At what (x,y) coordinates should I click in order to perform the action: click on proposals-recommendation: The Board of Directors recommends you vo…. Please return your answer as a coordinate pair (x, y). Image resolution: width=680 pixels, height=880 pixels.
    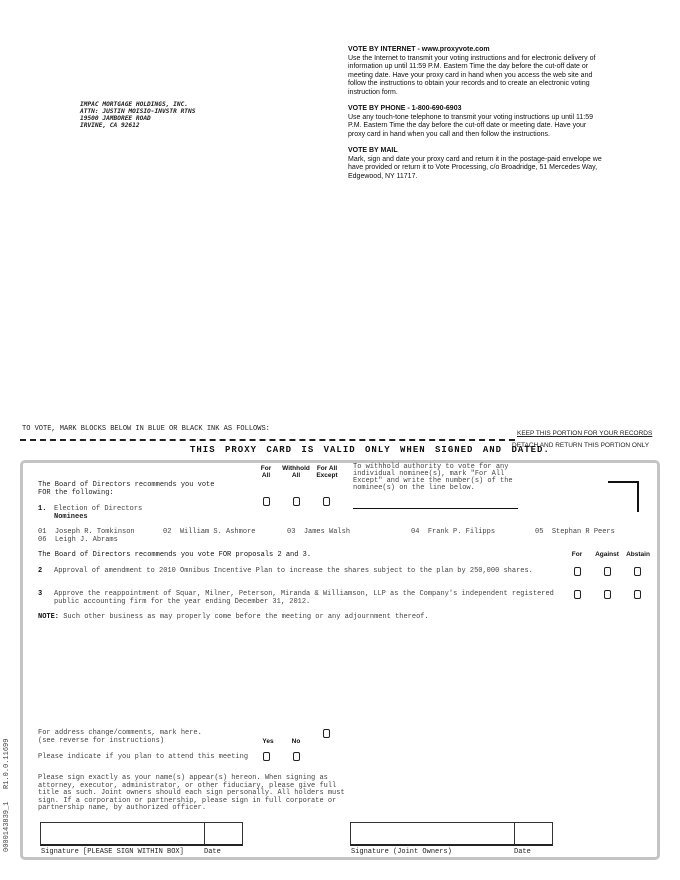
    Looking at the image, I should click on (175, 555).